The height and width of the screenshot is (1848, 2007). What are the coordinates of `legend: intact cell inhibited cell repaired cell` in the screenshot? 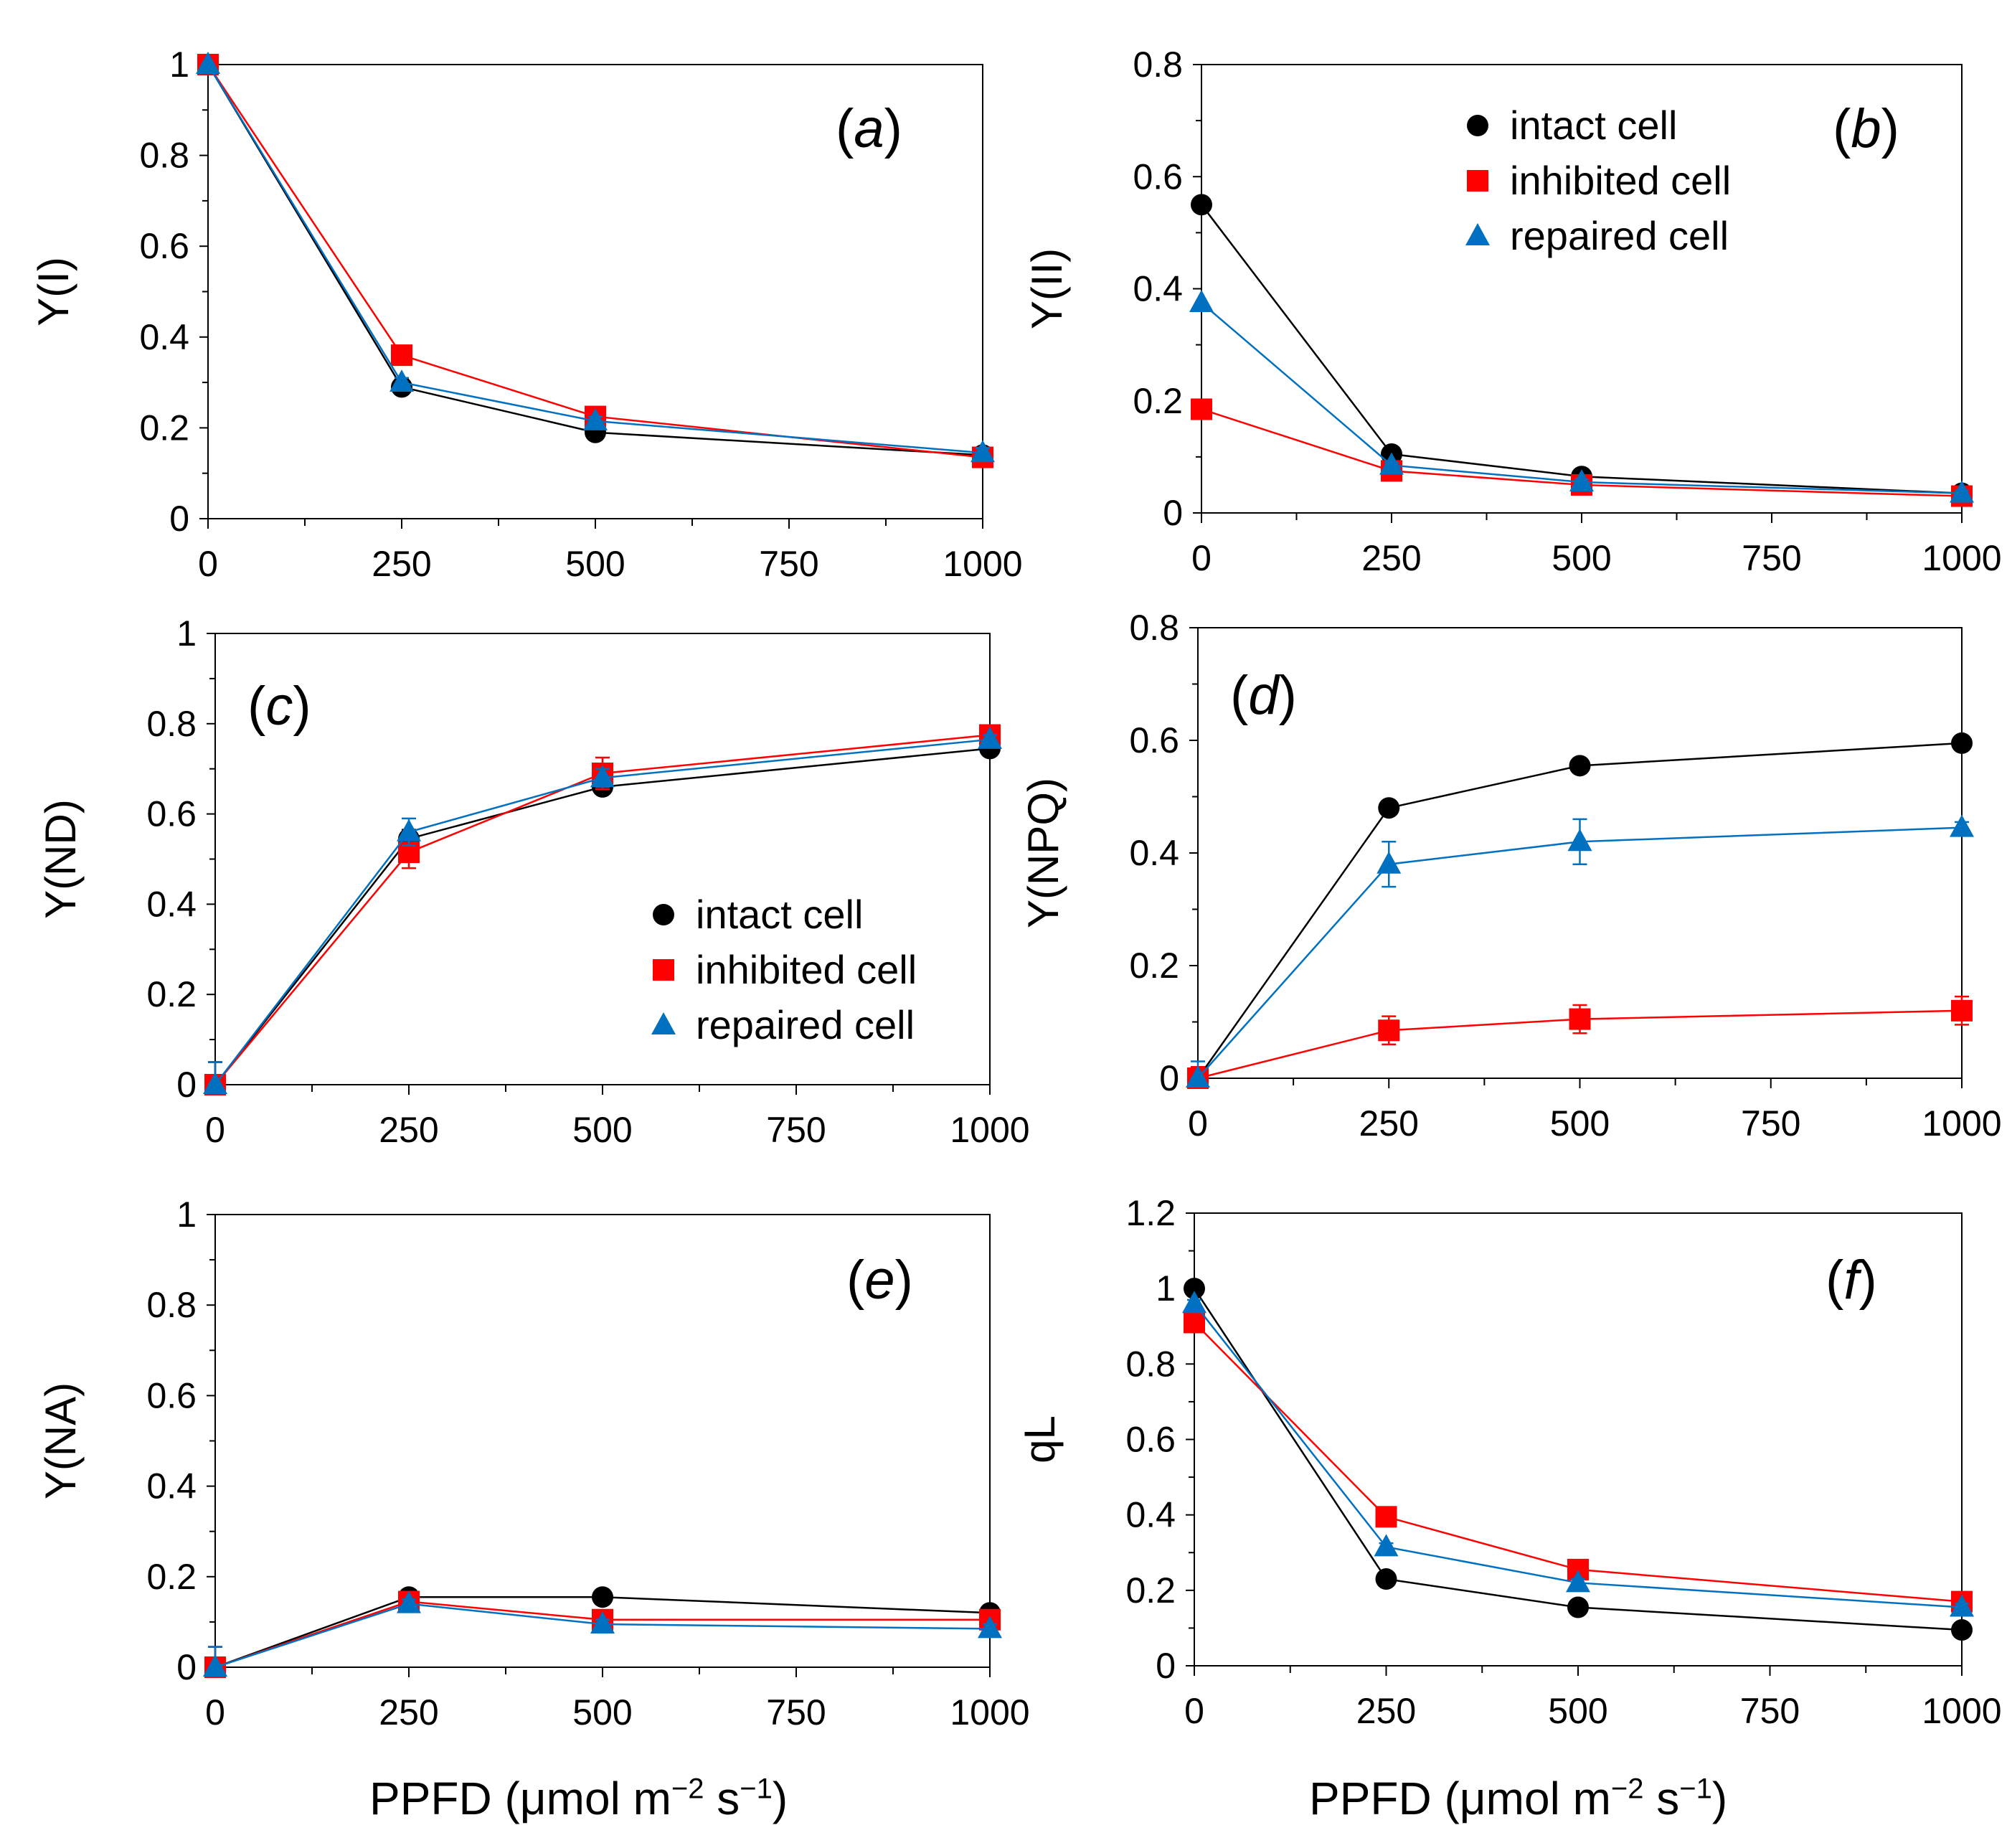 It's located at (1598, 180).